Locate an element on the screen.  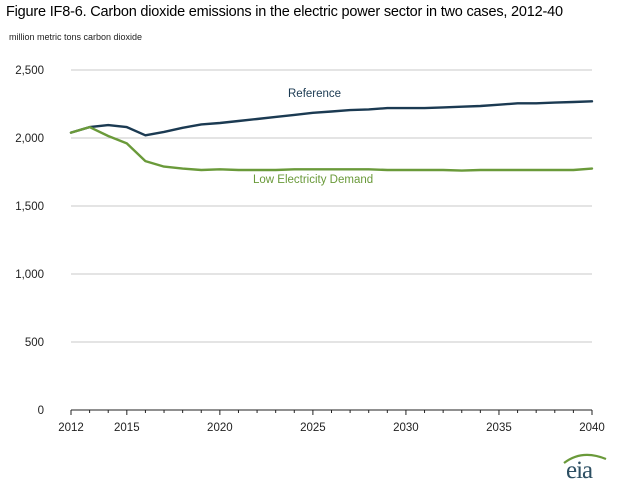
x-tick-label: 2015 is located at coordinates (127, 428).